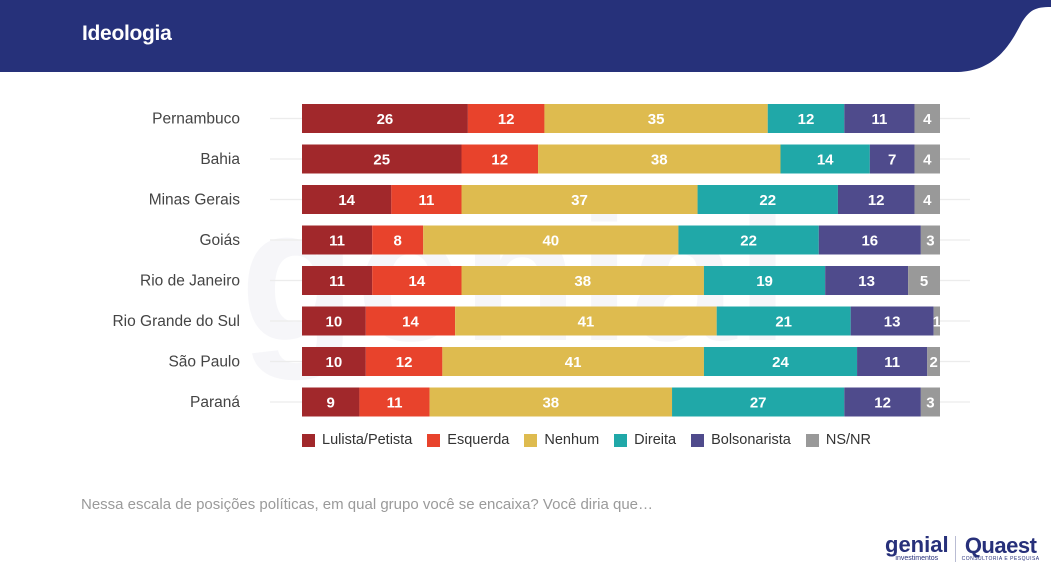 The image size is (1051, 587). Describe the element at coordinates (550, 241) in the screenshot. I see `data-label: 40` at that location.